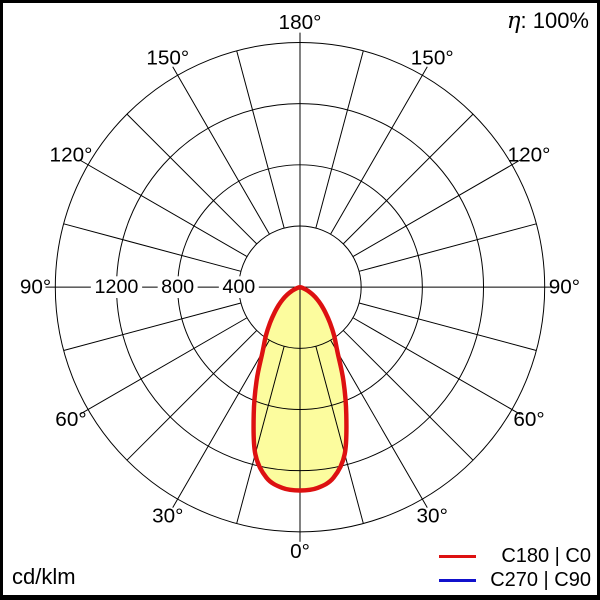 The height and width of the screenshot is (600, 600). What do you see at coordinates (564, 287) in the screenshot?
I see `angle-label-90deg-right: 90°` at bounding box center [564, 287].